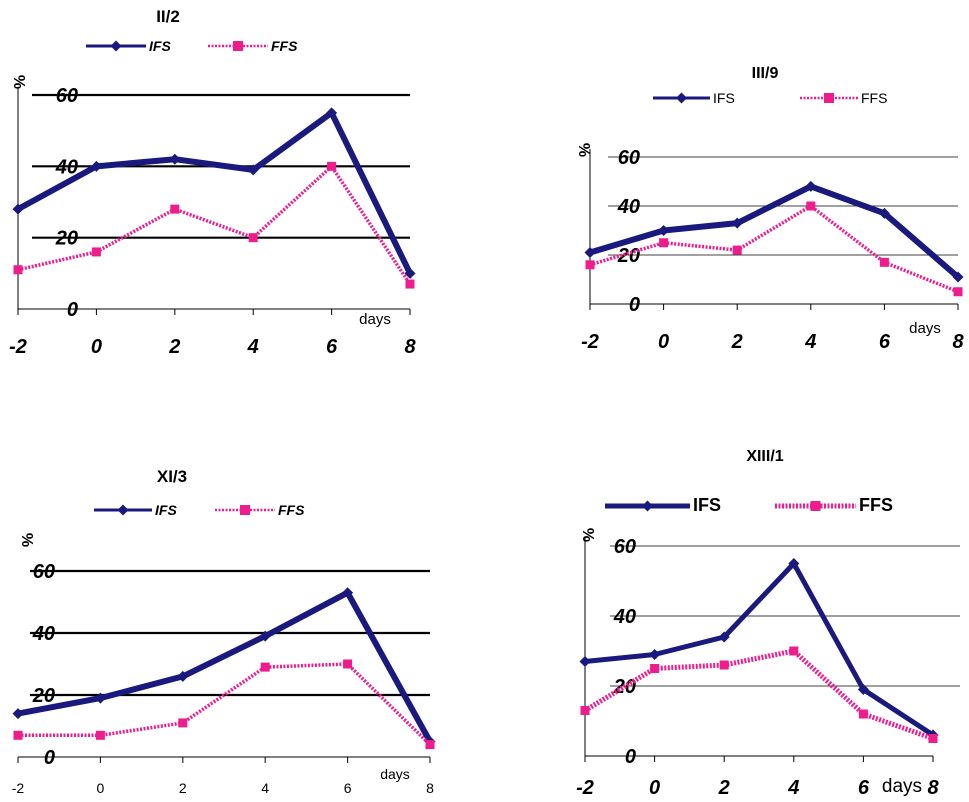  I want to click on chart-panel: III/9% 0 20 40 60 -2 0 2 4 6 8 days IFS FFS, so click(769, 209).